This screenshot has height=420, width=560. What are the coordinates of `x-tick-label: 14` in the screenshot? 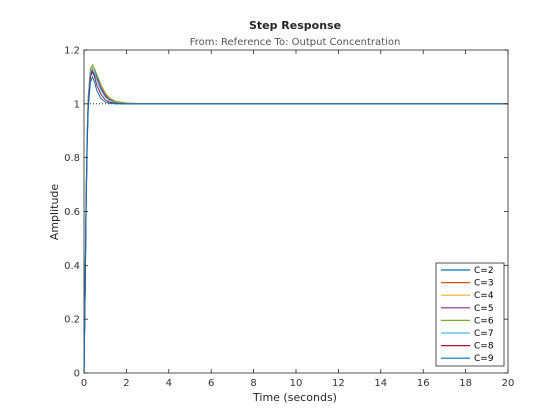 It's located at (380, 383).